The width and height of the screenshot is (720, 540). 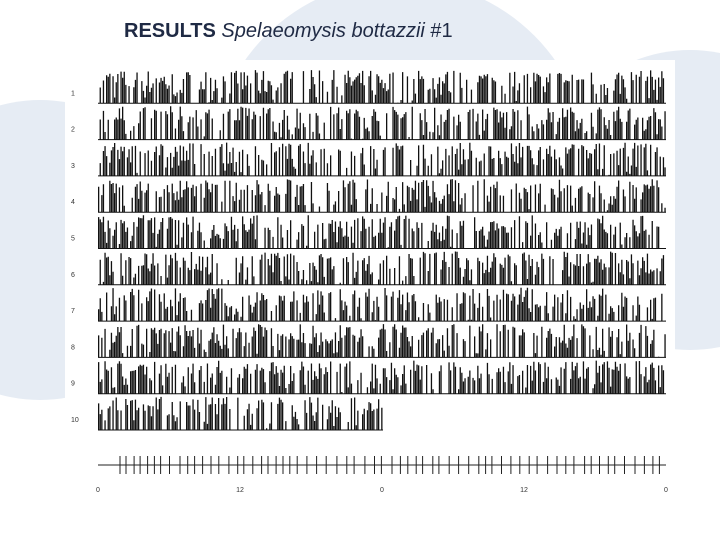 What do you see at coordinates (73, 239) in the screenshot?
I see `row-label: 5` at bounding box center [73, 239].